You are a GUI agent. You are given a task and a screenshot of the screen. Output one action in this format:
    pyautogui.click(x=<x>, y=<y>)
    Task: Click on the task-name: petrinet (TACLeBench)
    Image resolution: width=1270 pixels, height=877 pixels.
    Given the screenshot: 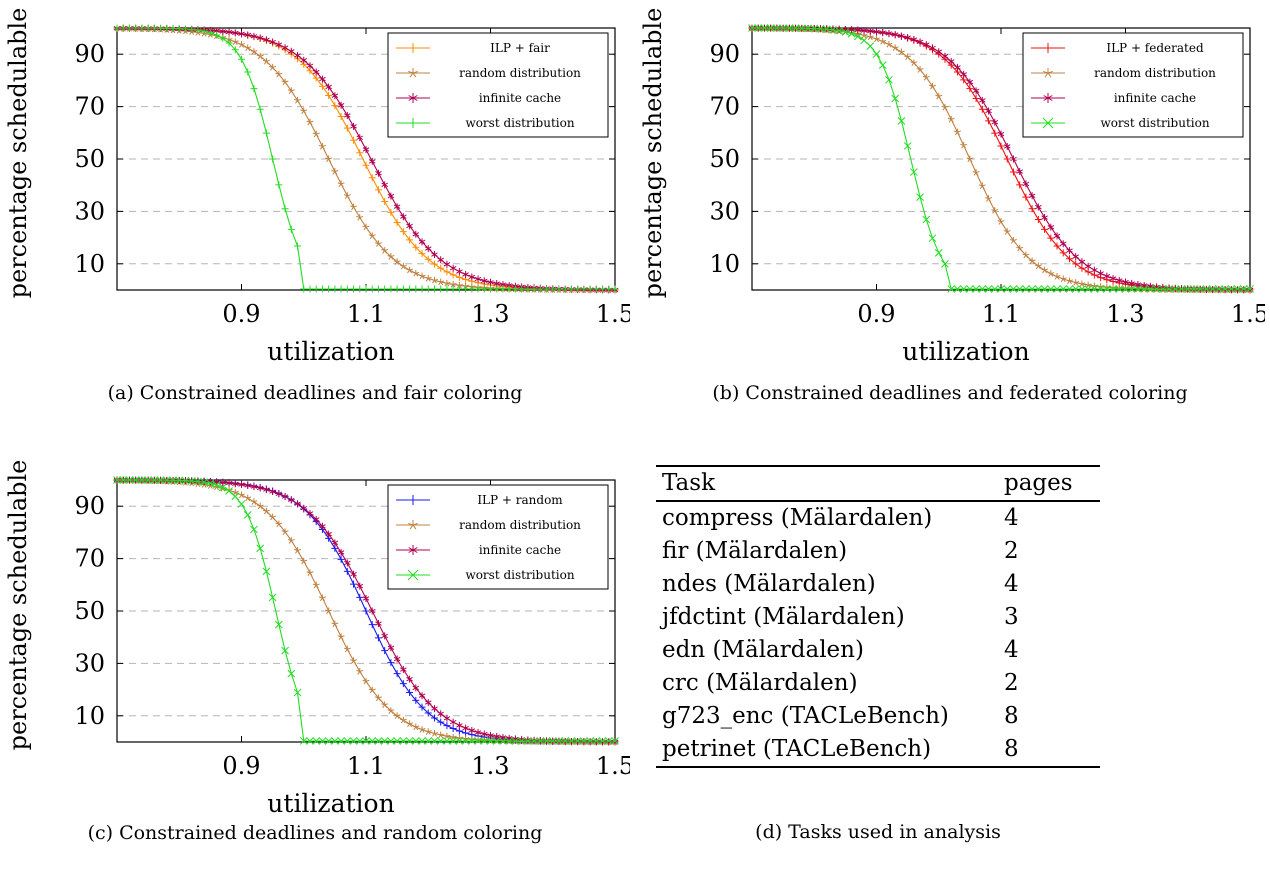 What is the action you would take?
    pyautogui.click(x=797, y=749)
    